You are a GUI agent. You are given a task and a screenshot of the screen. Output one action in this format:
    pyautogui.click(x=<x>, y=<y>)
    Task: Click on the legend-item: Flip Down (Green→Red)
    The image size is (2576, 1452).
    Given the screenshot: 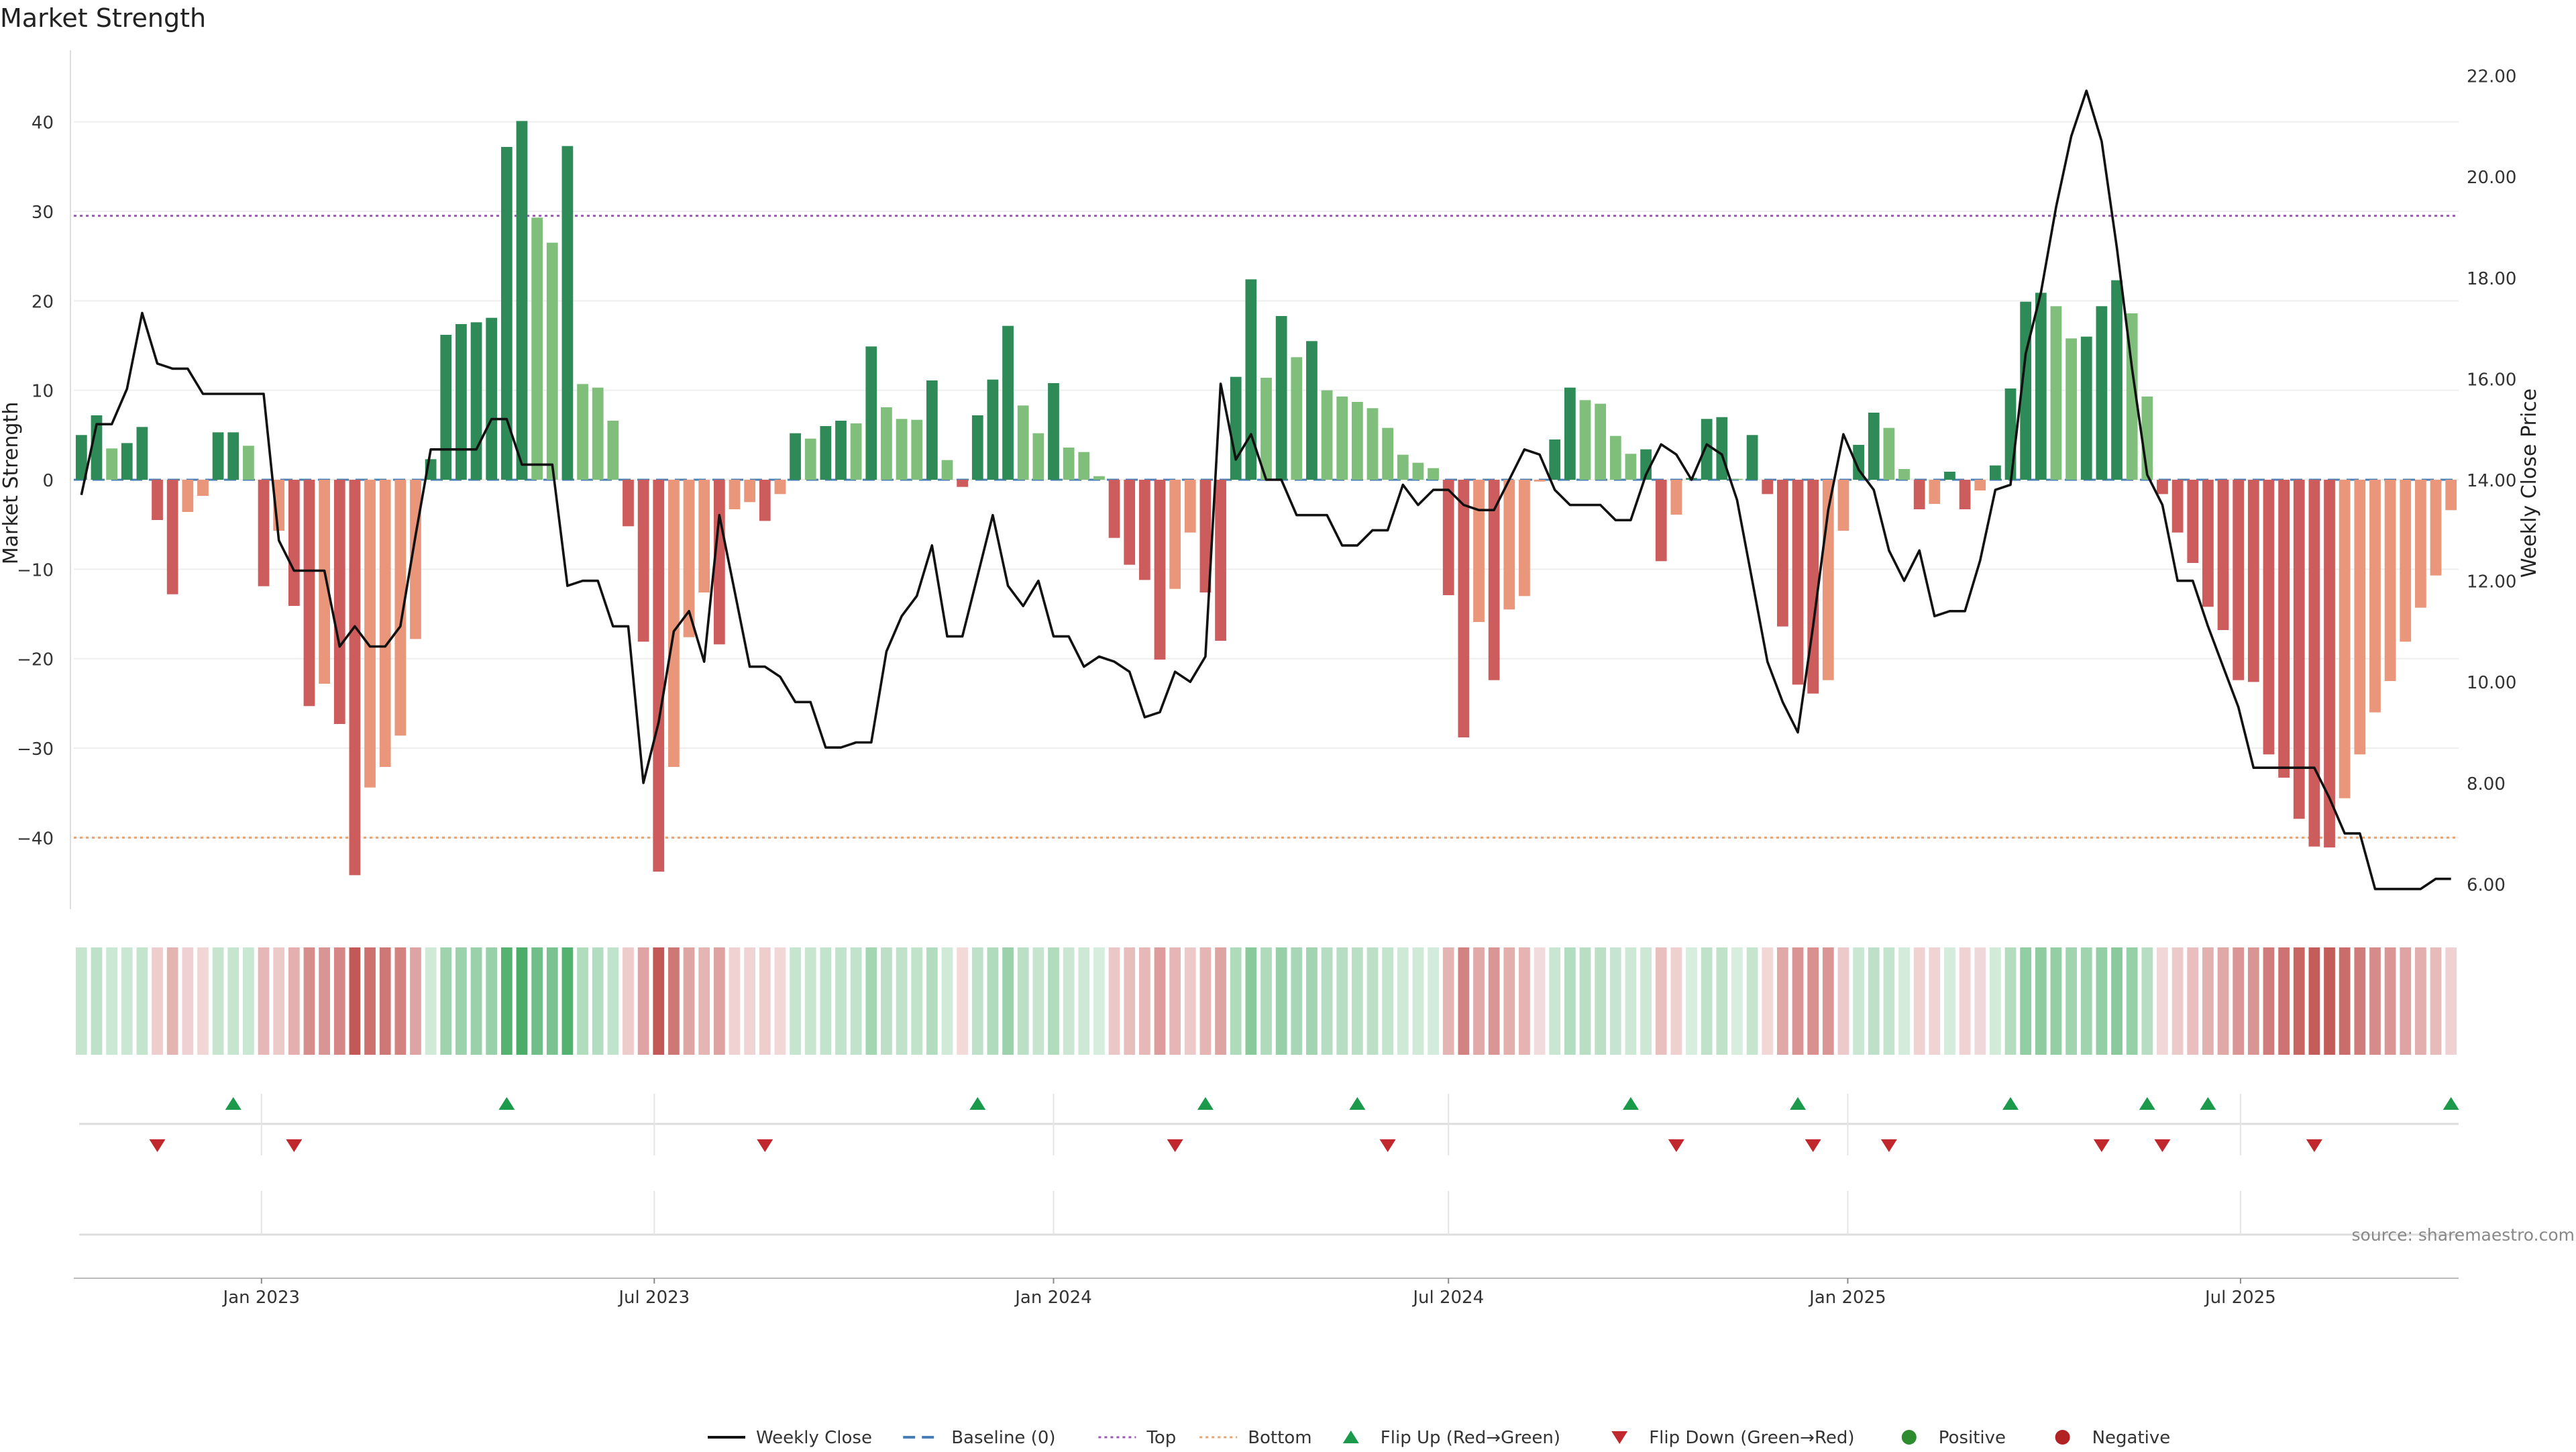 What is the action you would take?
    pyautogui.click(x=1733, y=1438)
    